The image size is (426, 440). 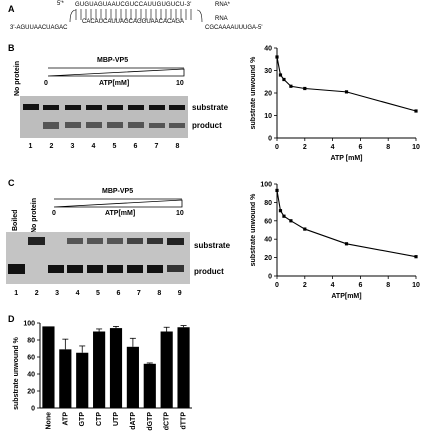 What do you see at coordinates (268, 116) in the screenshot?
I see `y-tick-label: 10` at bounding box center [268, 116].